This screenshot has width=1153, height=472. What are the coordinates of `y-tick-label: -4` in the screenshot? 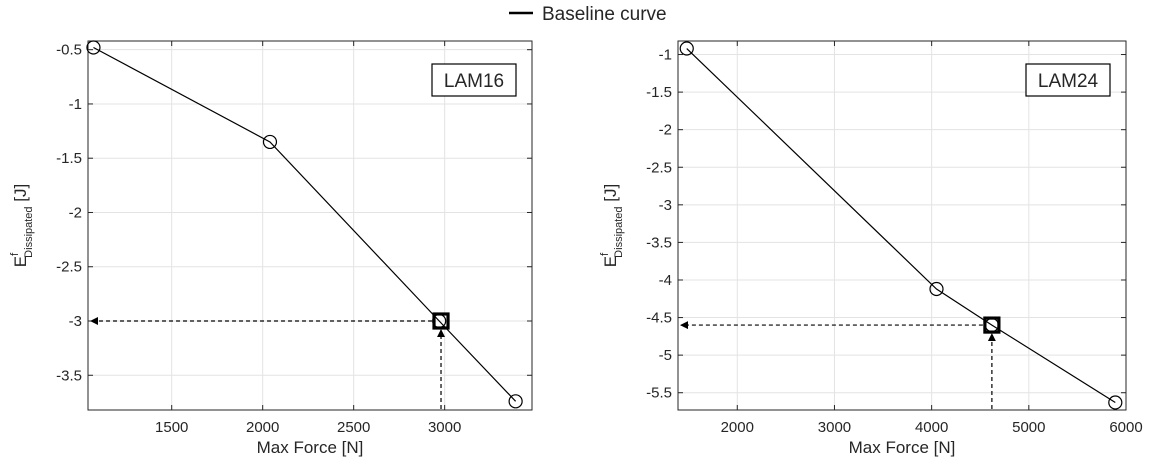 It's located at (665, 280).